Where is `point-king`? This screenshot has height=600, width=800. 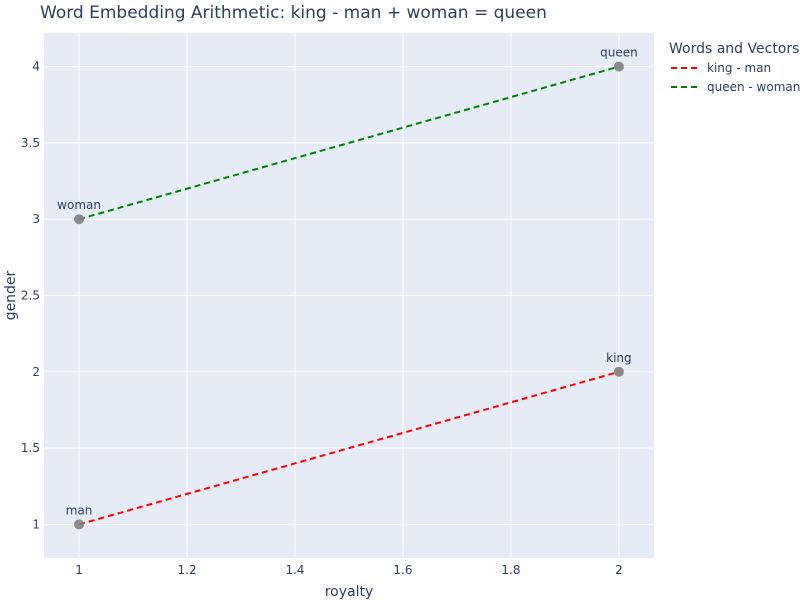 point-king is located at coordinates (618, 371).